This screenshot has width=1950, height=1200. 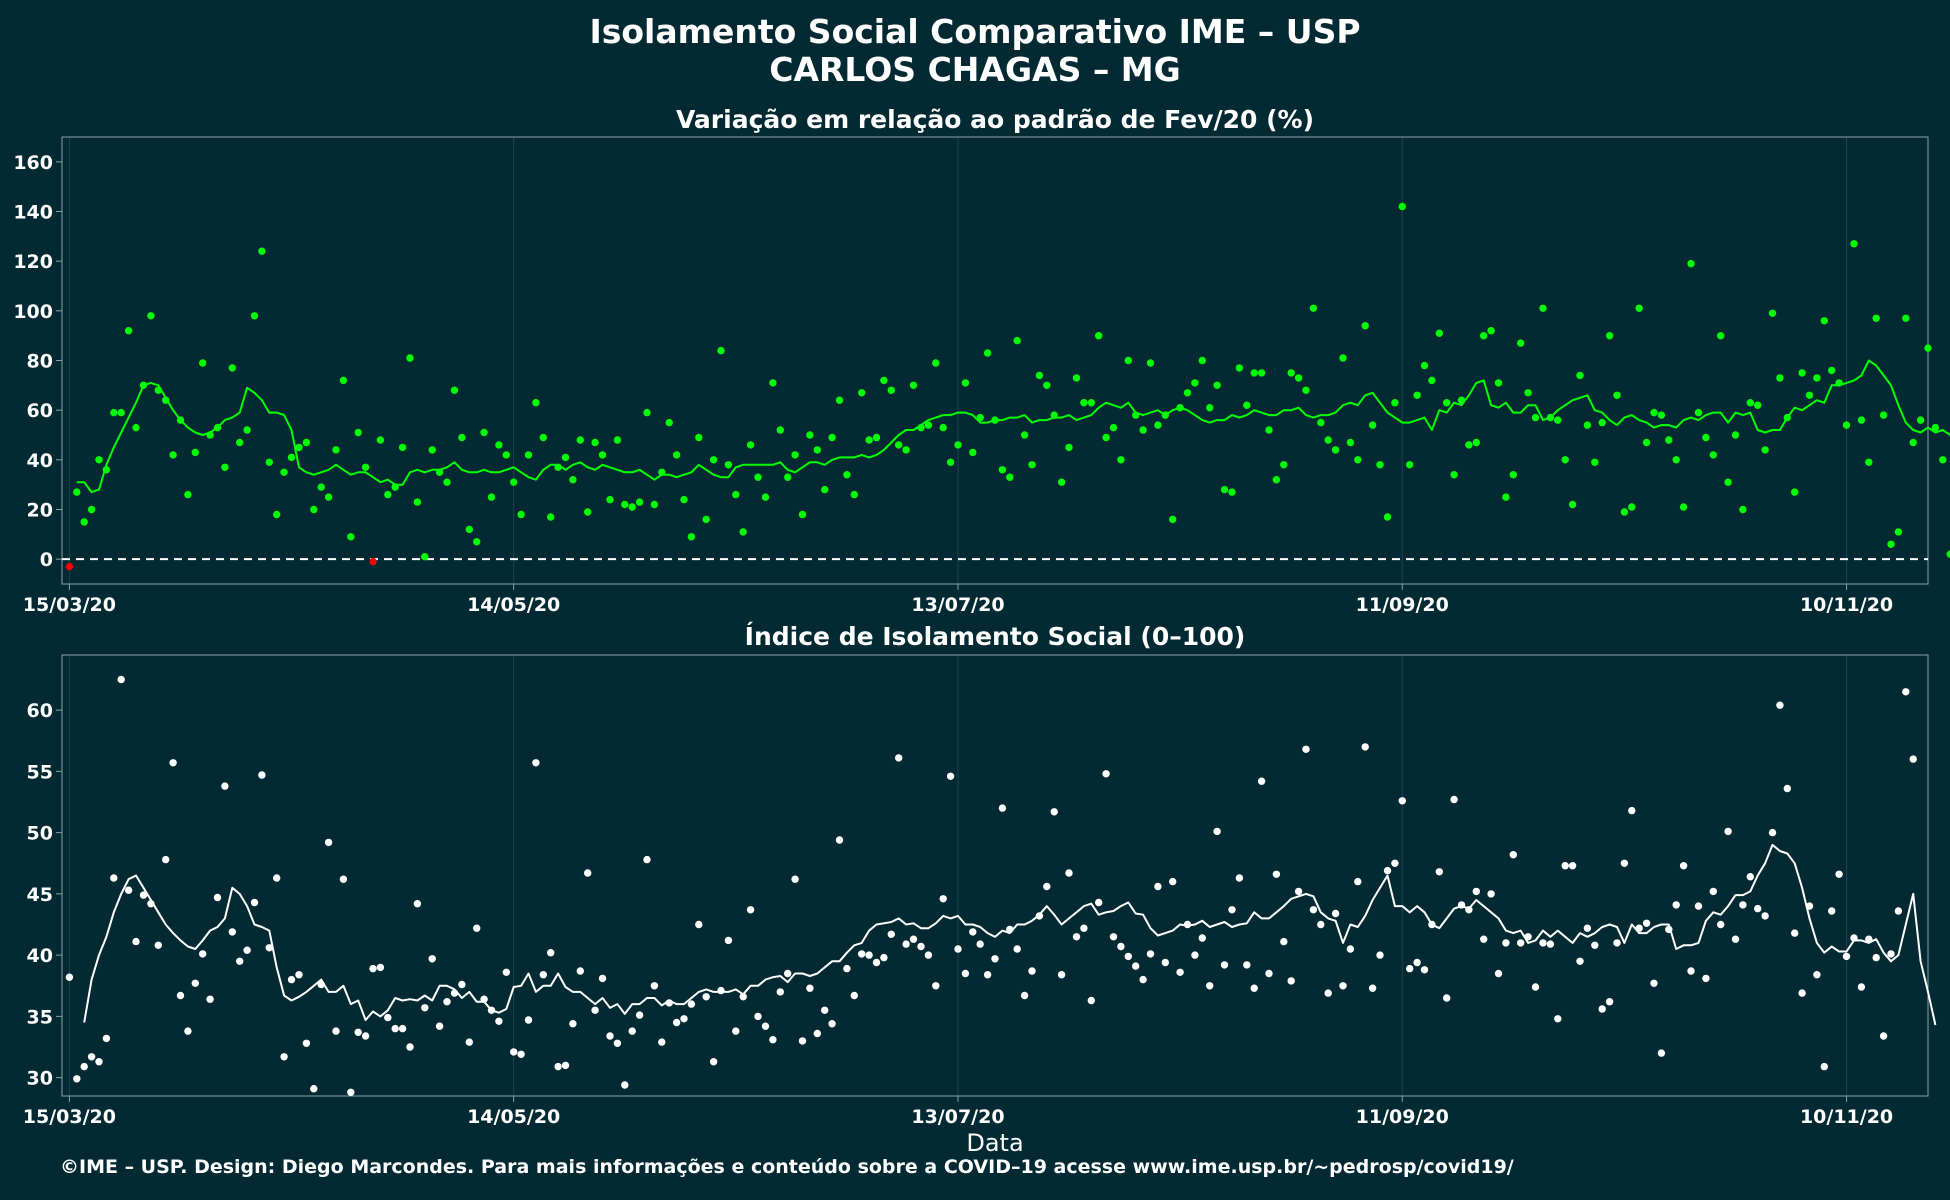 What do you see at coordinates (40, 772) in the screenshot?
I see `index-chart-y-tick-label: 55` at bounding box center [40, 772].